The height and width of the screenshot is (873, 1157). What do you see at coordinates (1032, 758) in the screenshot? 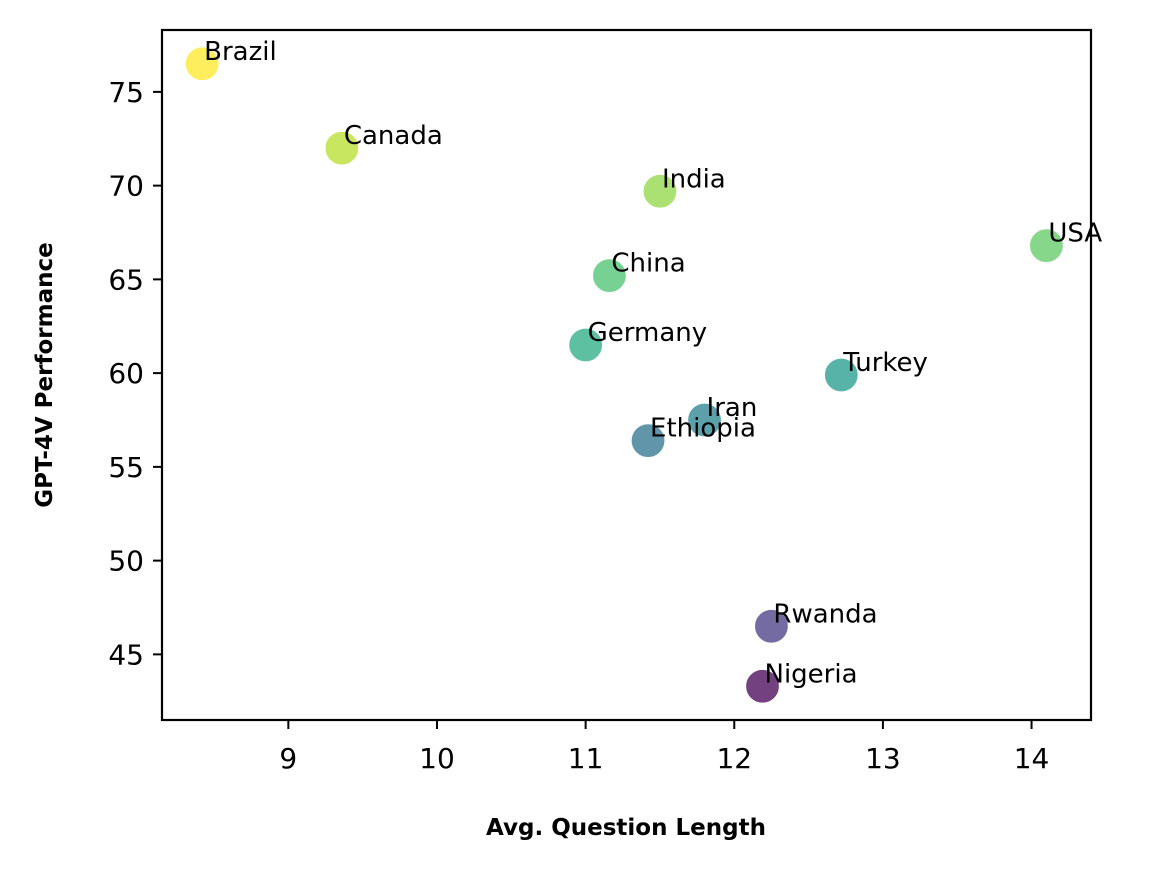
I see `x-tick-label: 14` at bounding box center [1032, 758].